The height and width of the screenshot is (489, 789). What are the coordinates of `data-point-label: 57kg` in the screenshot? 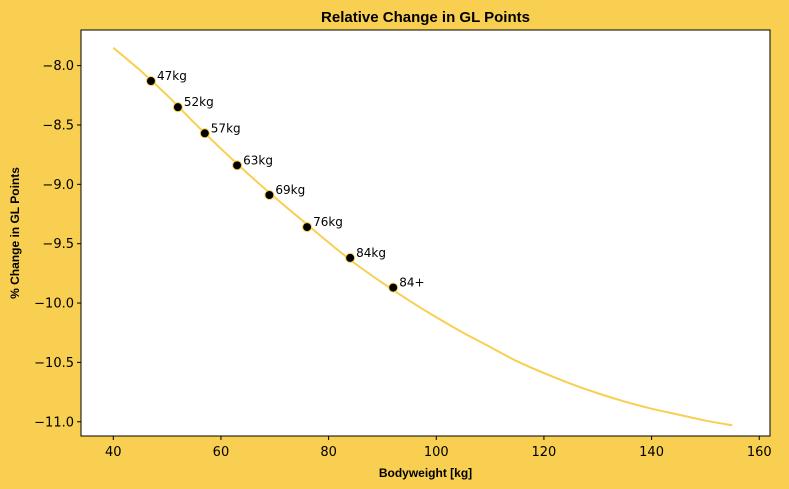 It's located at (226, 128).